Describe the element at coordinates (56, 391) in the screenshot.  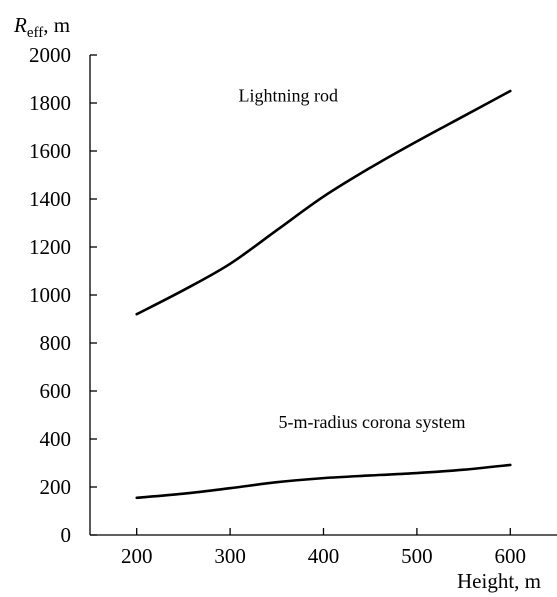
I see `y-tick-label: 600` at that location.